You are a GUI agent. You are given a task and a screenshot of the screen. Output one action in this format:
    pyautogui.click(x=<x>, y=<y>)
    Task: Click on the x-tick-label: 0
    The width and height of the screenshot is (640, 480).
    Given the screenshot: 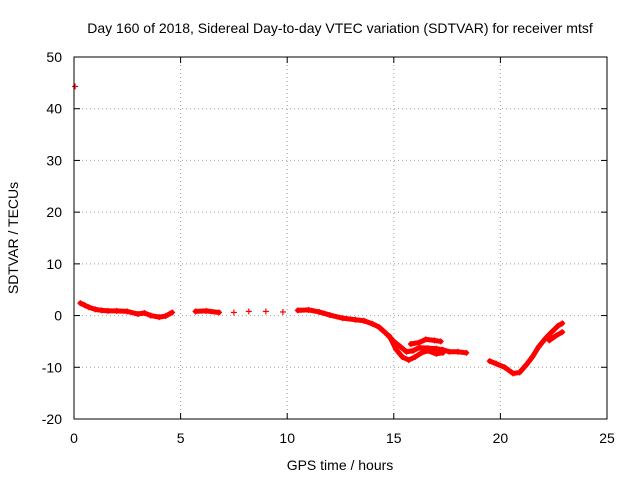 What is the action you would take?
    pyautogui.click(x=74, y=438)
    